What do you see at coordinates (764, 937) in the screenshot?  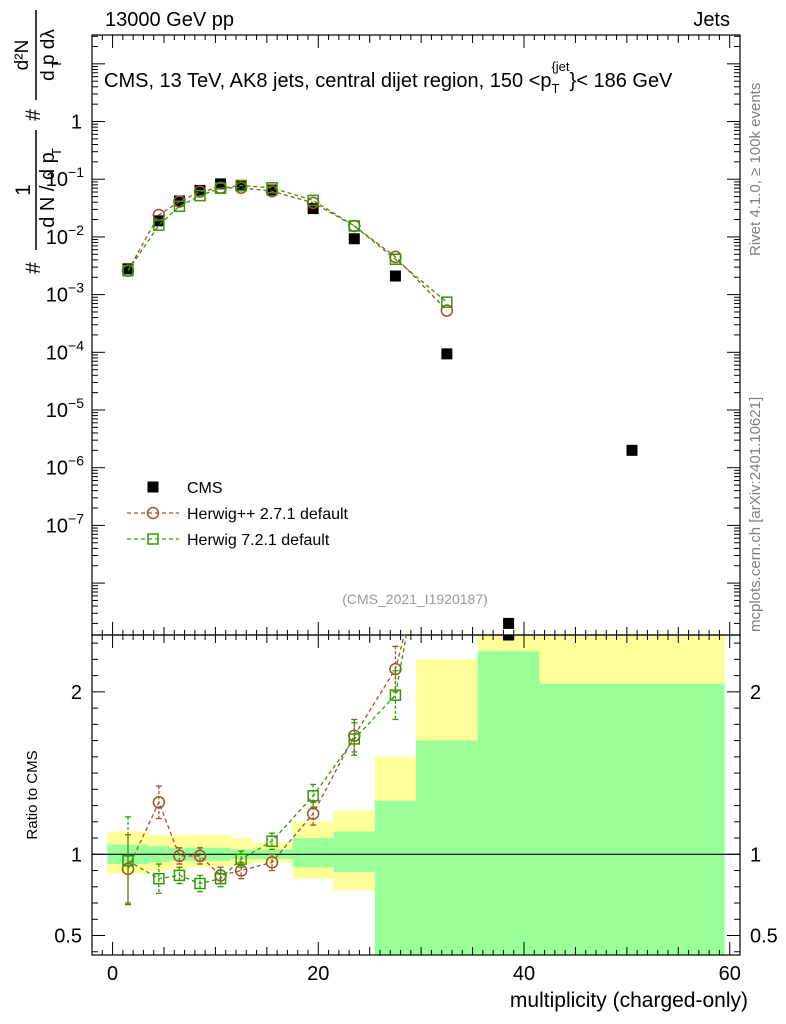 I see `y-tick-label-ratio-right: 0.5` at bounding box center [764, 937].